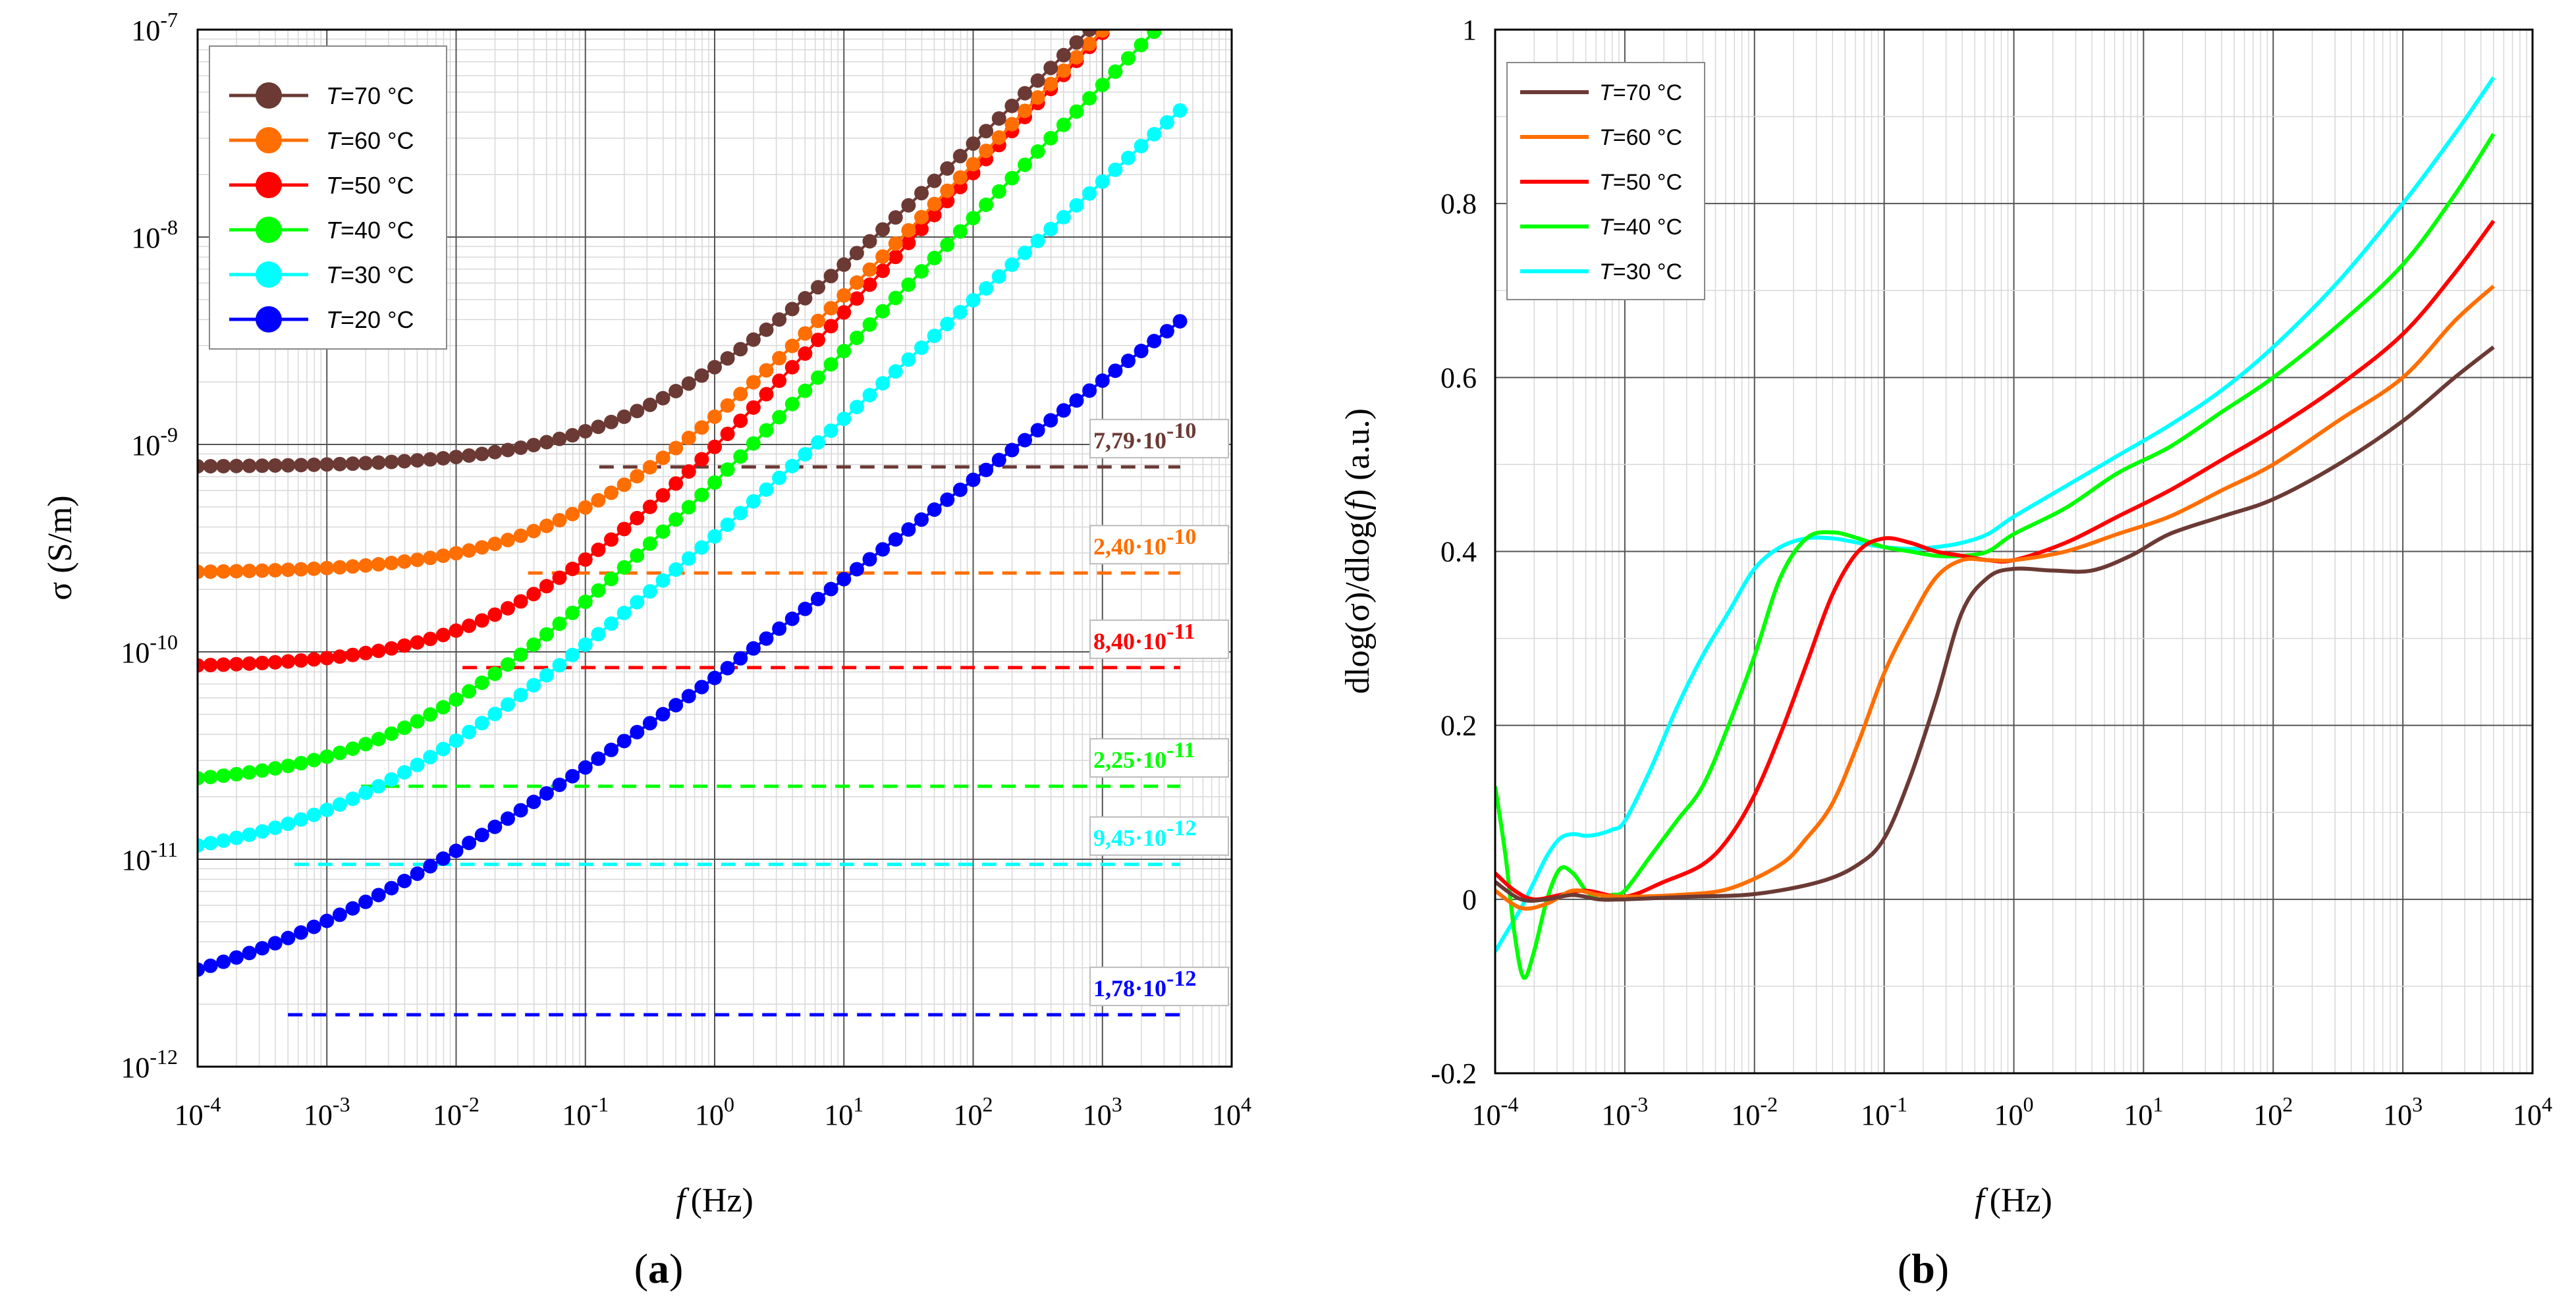  I want to click on legend-label: T=70 °C, so click(370, 95).